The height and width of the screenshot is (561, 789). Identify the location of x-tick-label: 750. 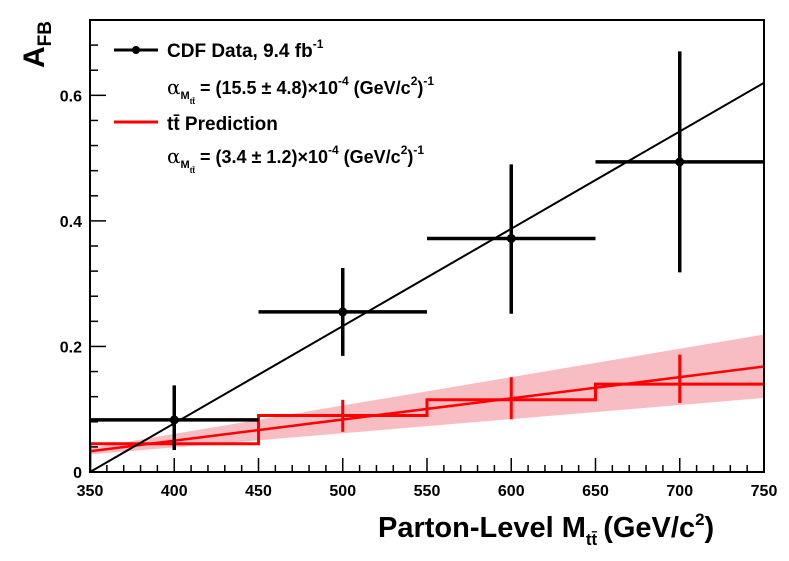
(764, 491).